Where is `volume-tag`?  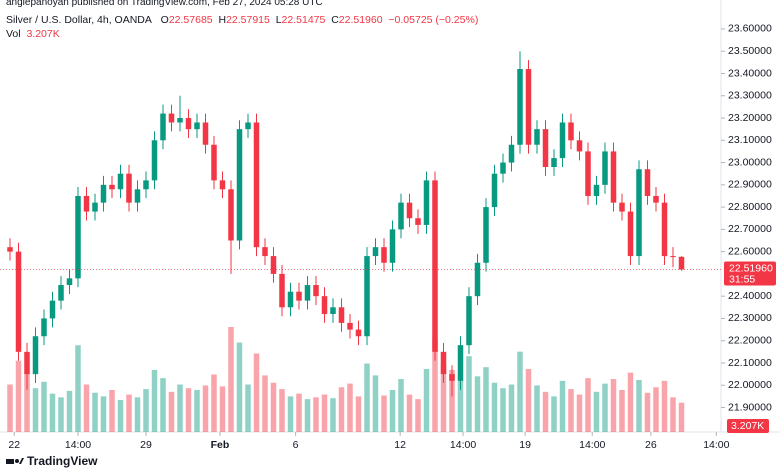 volume-tag is located at coordinates (748, 426).